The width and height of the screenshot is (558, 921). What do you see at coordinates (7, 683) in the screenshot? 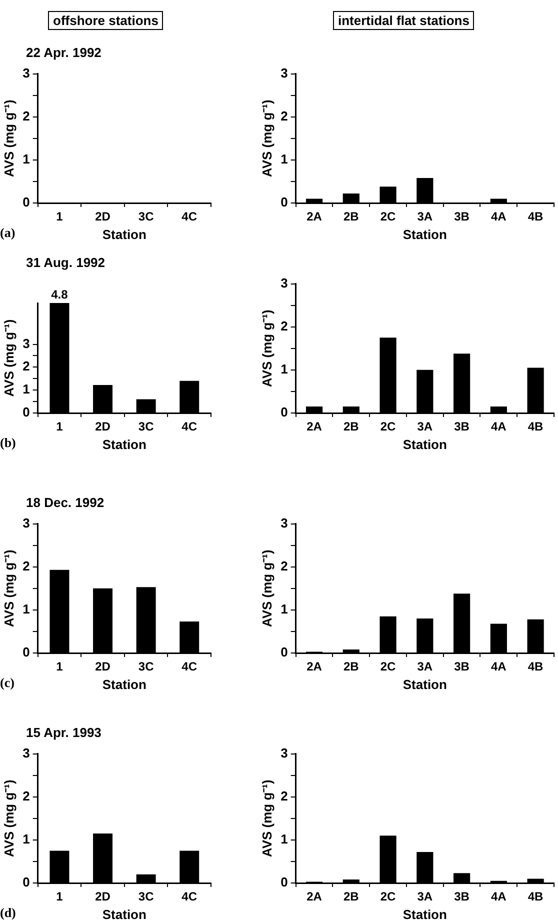
I see `text: (c)` at bounding box center [7, 683].